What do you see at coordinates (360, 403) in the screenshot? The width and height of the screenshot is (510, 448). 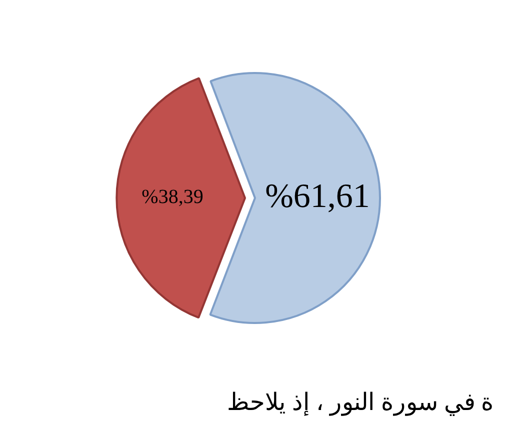 I see `text: ة في سورة النور ، إذ يلاحظ` at bounding box center [360, 403].